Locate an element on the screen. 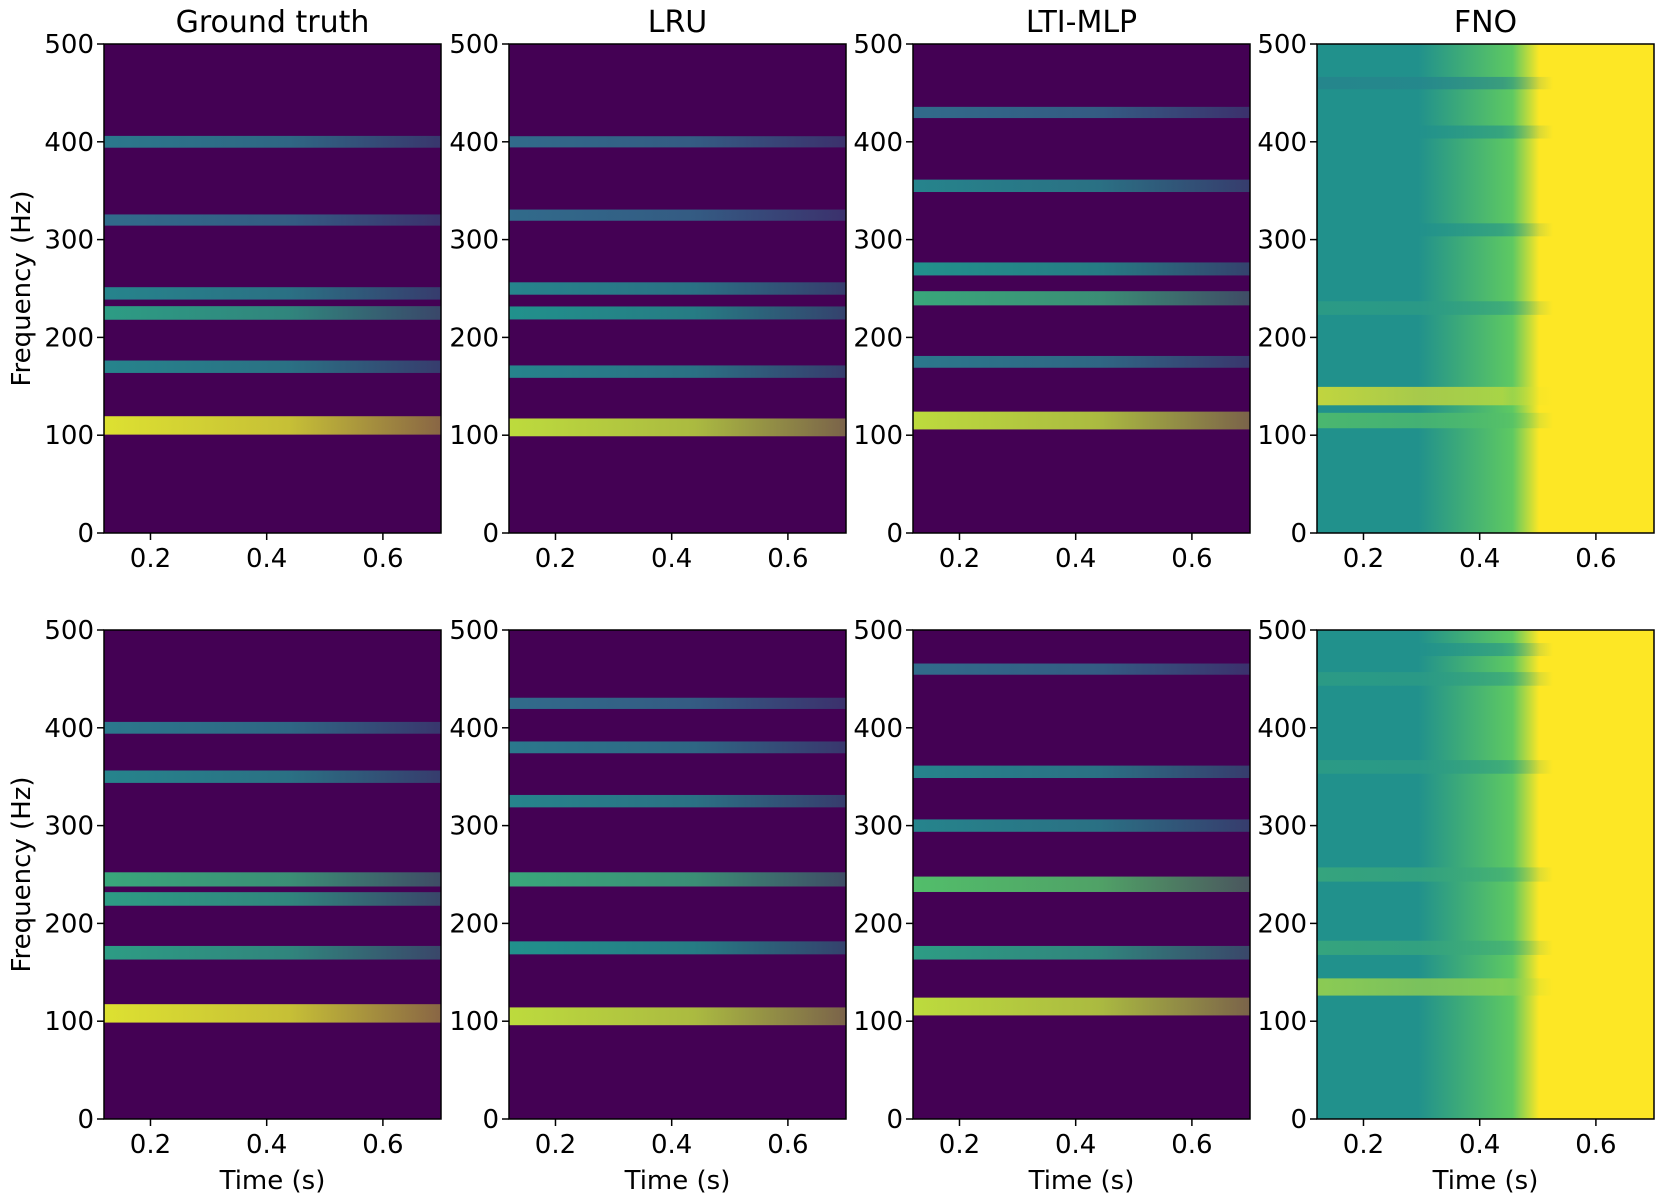  spectrogram-panel: 0.2 0.4 0.6 0 100 200 300 400 500 FNO is located at coordinates (1456, 289).